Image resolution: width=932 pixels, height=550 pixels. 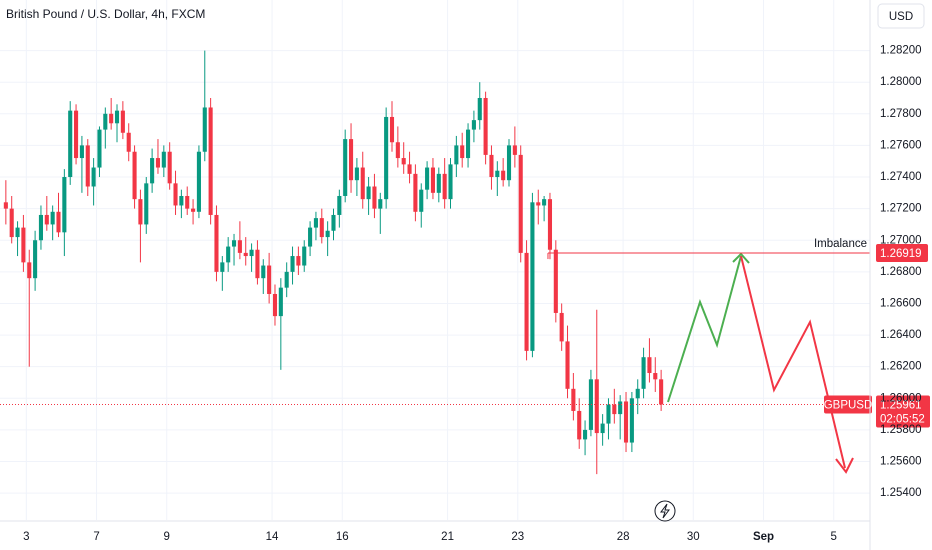 I want to click on current-price: 1.25961, so click(x=901, y=405).